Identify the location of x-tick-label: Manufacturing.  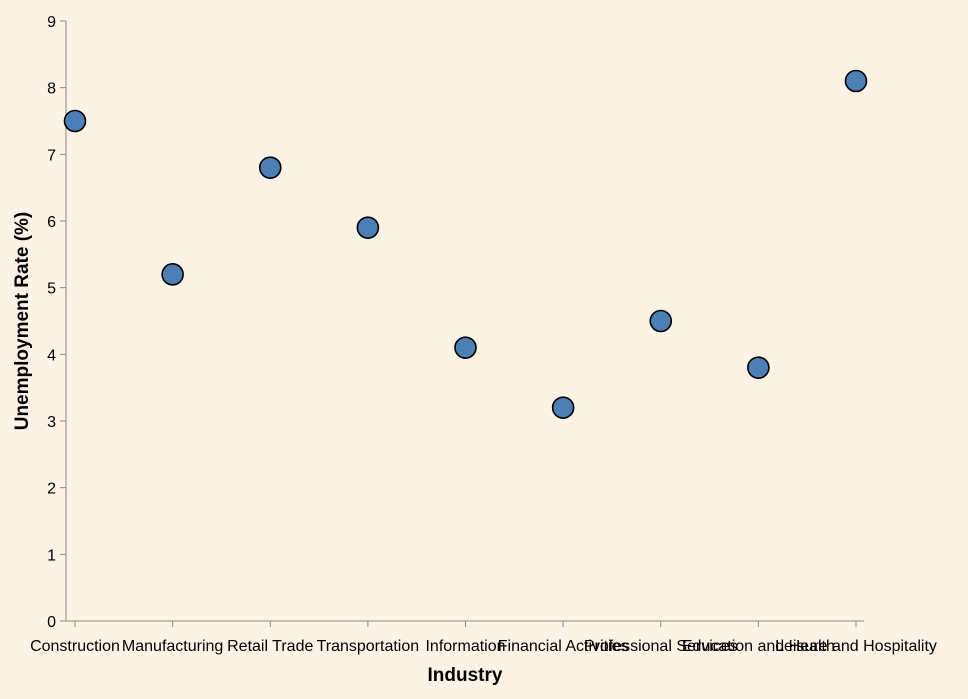
(172, 646).